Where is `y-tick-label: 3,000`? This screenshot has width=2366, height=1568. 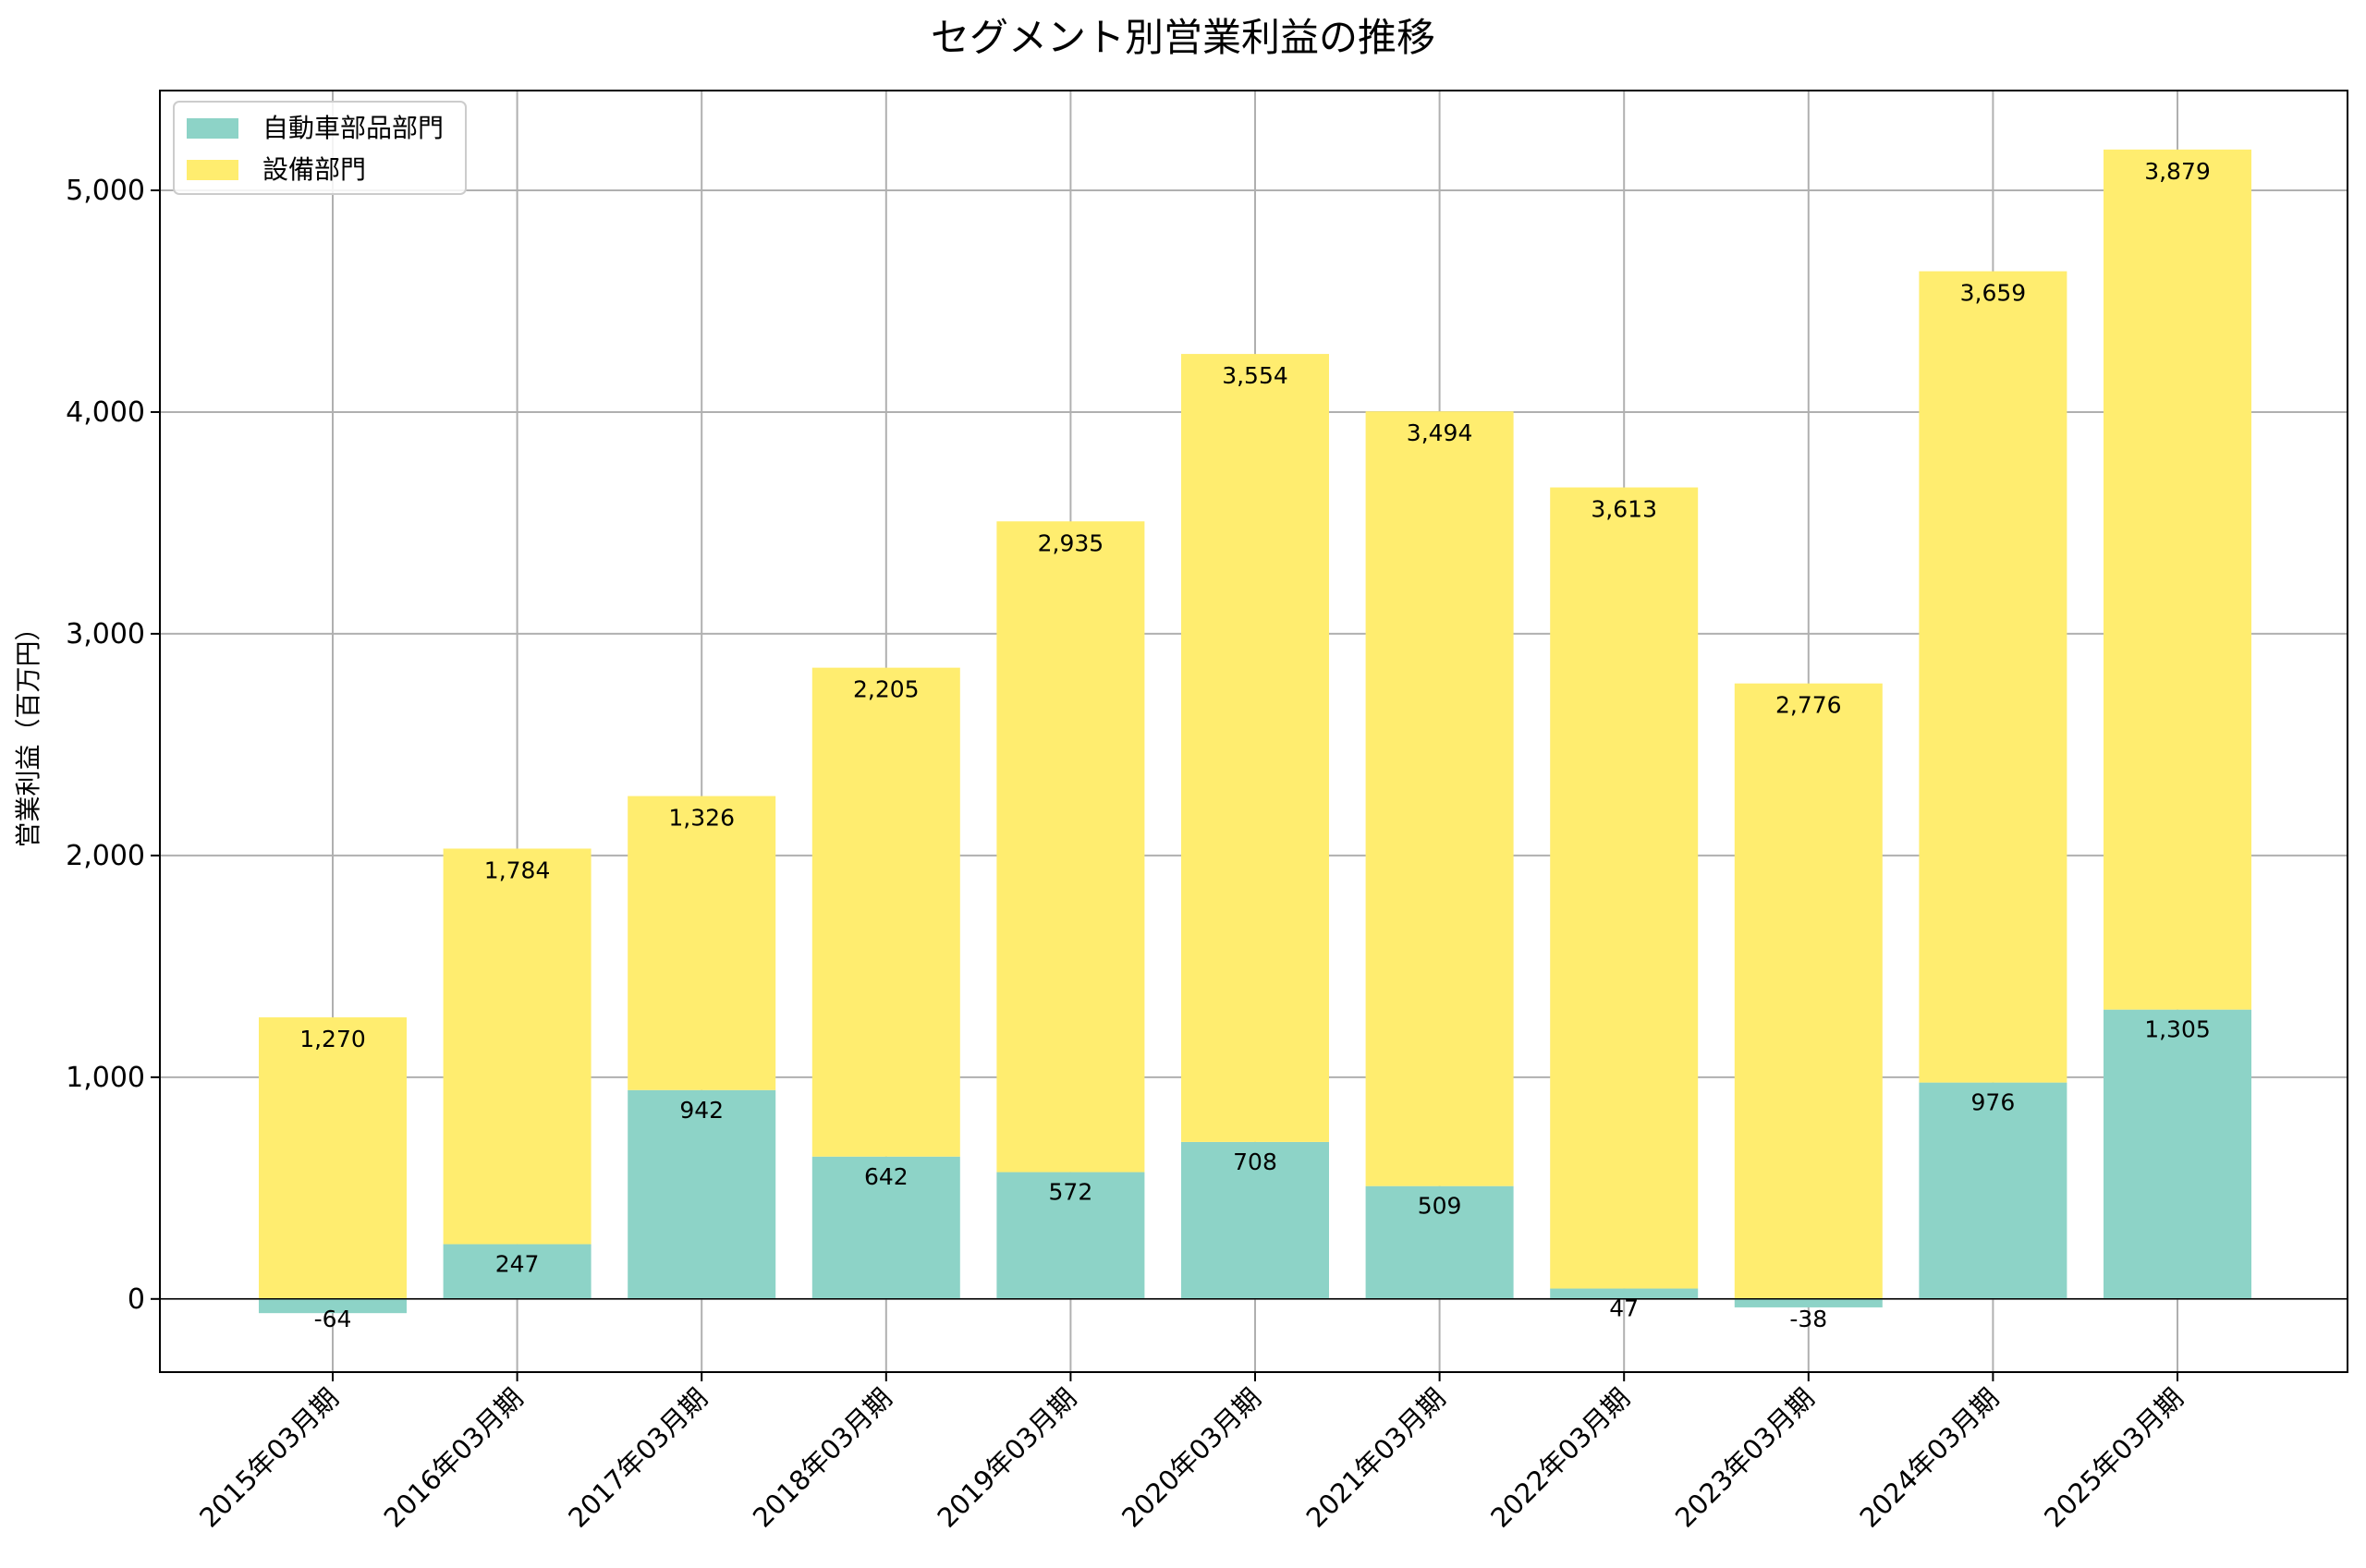 y-tick-label: 3,000 is located at coordinates (105, 634).